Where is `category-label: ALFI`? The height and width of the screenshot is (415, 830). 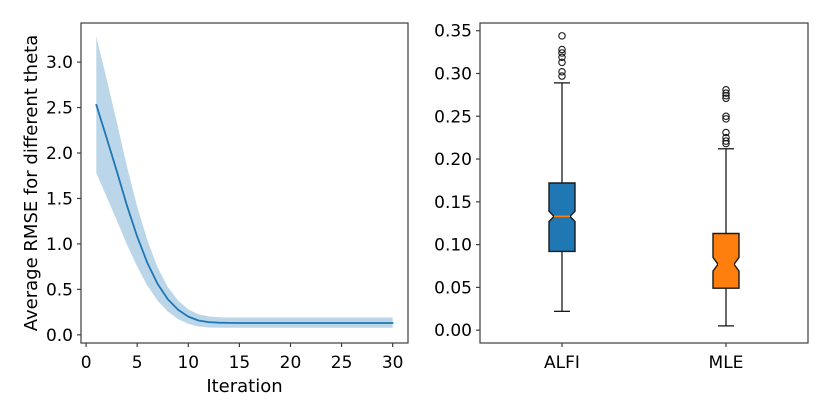
category-label: ALFI is located at coordinates (562, 363).